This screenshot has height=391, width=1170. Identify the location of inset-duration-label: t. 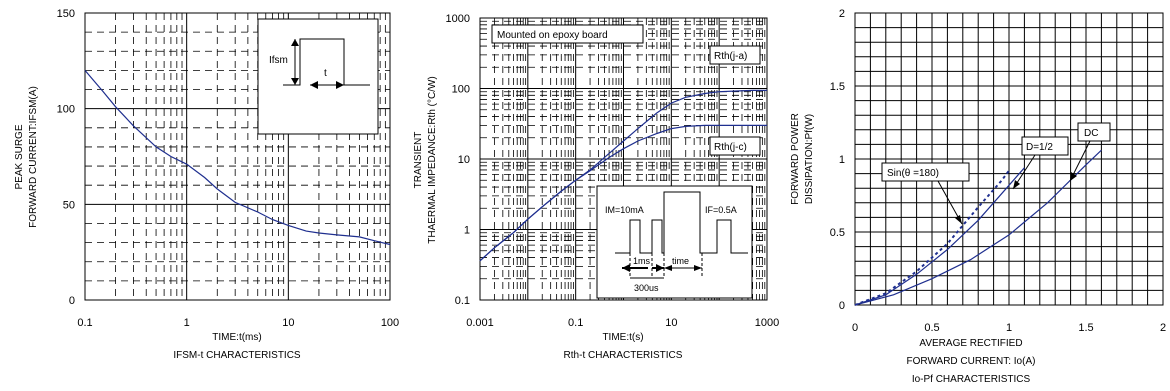
(325, 73).